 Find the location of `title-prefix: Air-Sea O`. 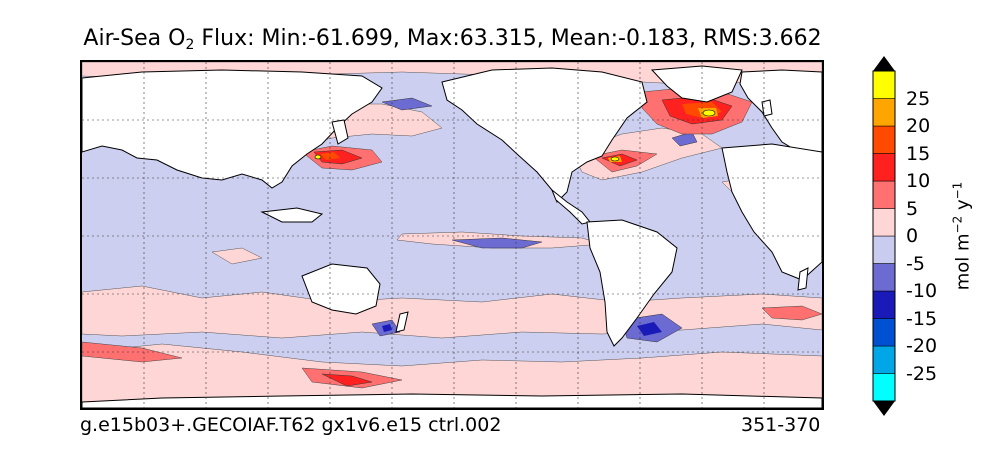

title-prefix: Air-Sea O is located at coordinates (134, 38).